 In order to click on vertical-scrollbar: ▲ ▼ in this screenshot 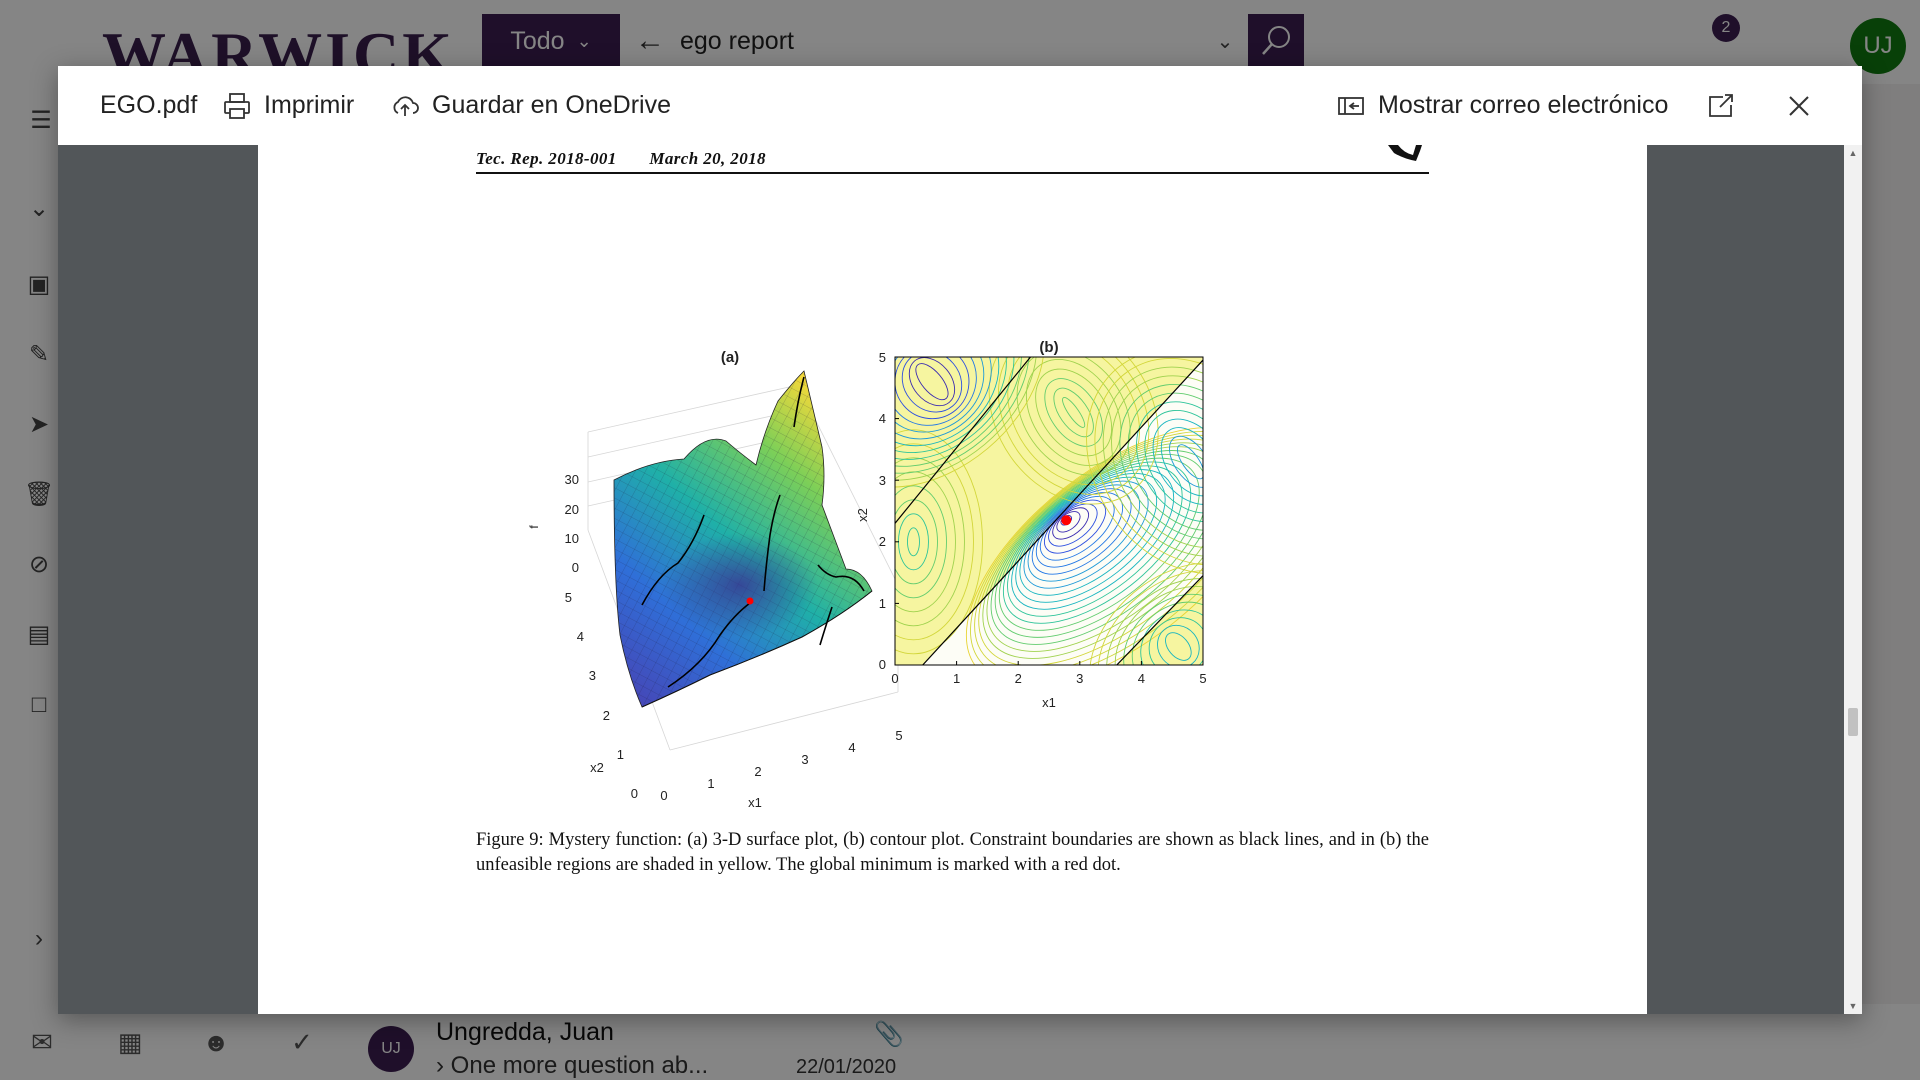, I will do `click(1853, 579)`.